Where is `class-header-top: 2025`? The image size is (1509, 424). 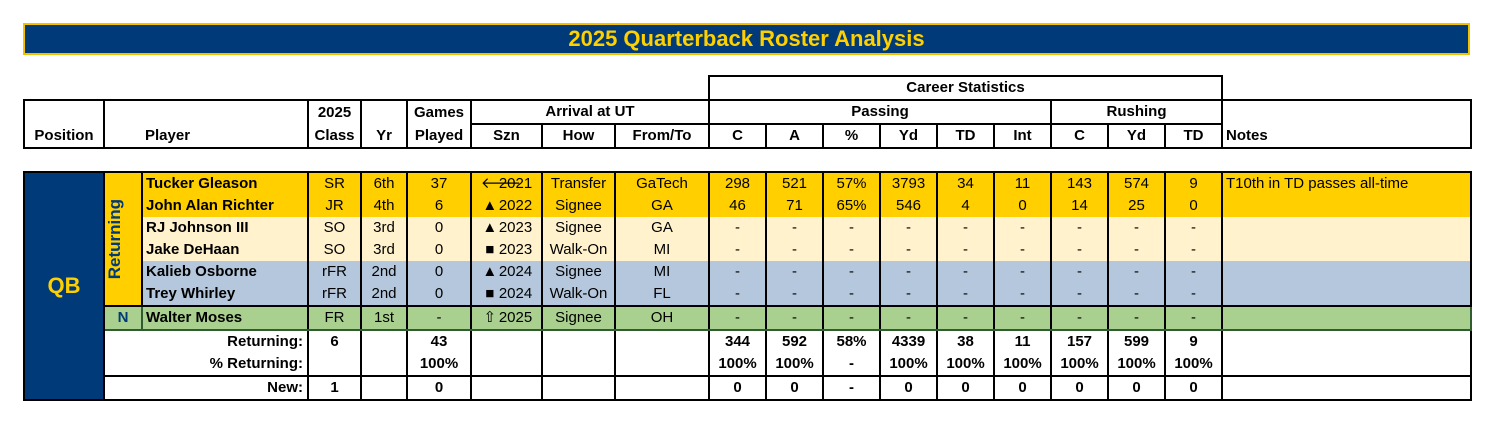
class-header-top: 2025 is located at coordinates (334, 111).